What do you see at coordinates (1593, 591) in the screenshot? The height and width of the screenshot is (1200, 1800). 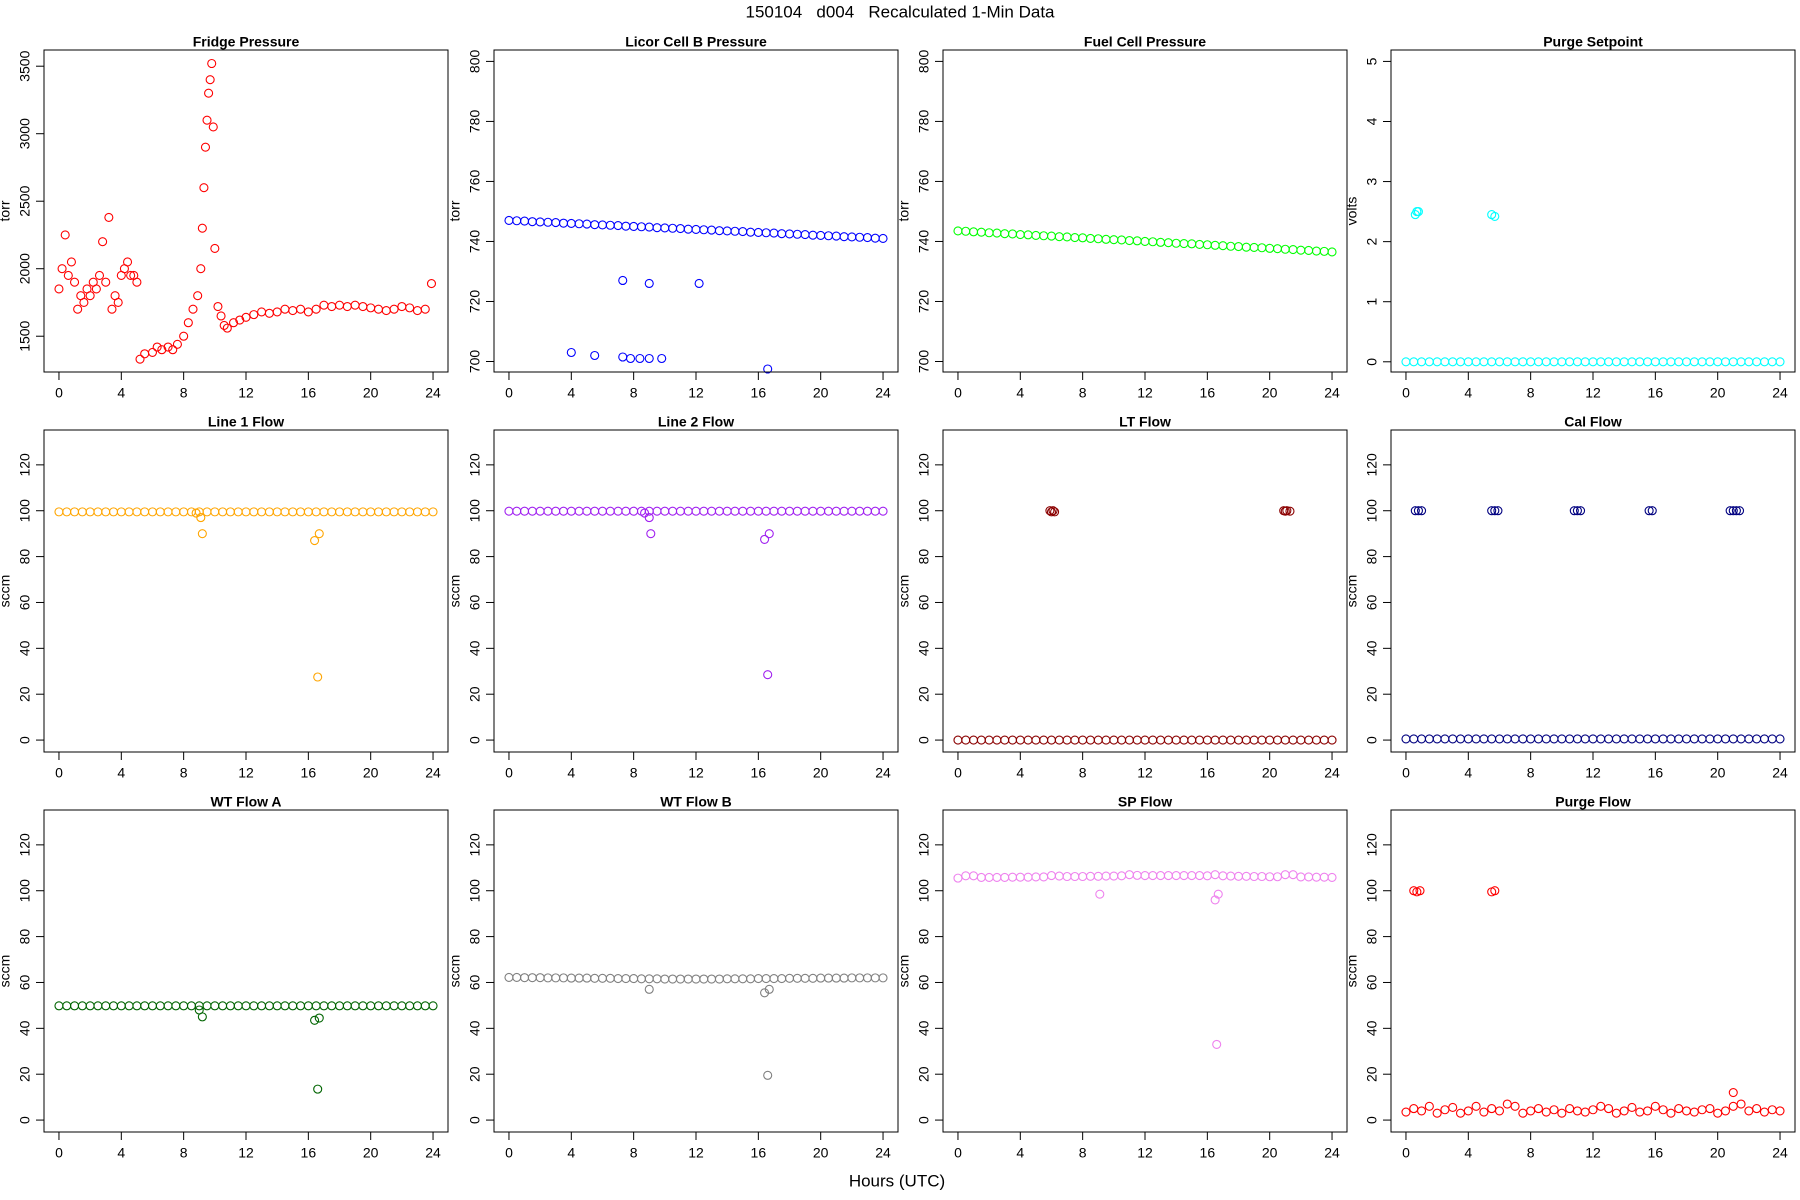 I see `plot-frame` at bounding box center [1593, 591].